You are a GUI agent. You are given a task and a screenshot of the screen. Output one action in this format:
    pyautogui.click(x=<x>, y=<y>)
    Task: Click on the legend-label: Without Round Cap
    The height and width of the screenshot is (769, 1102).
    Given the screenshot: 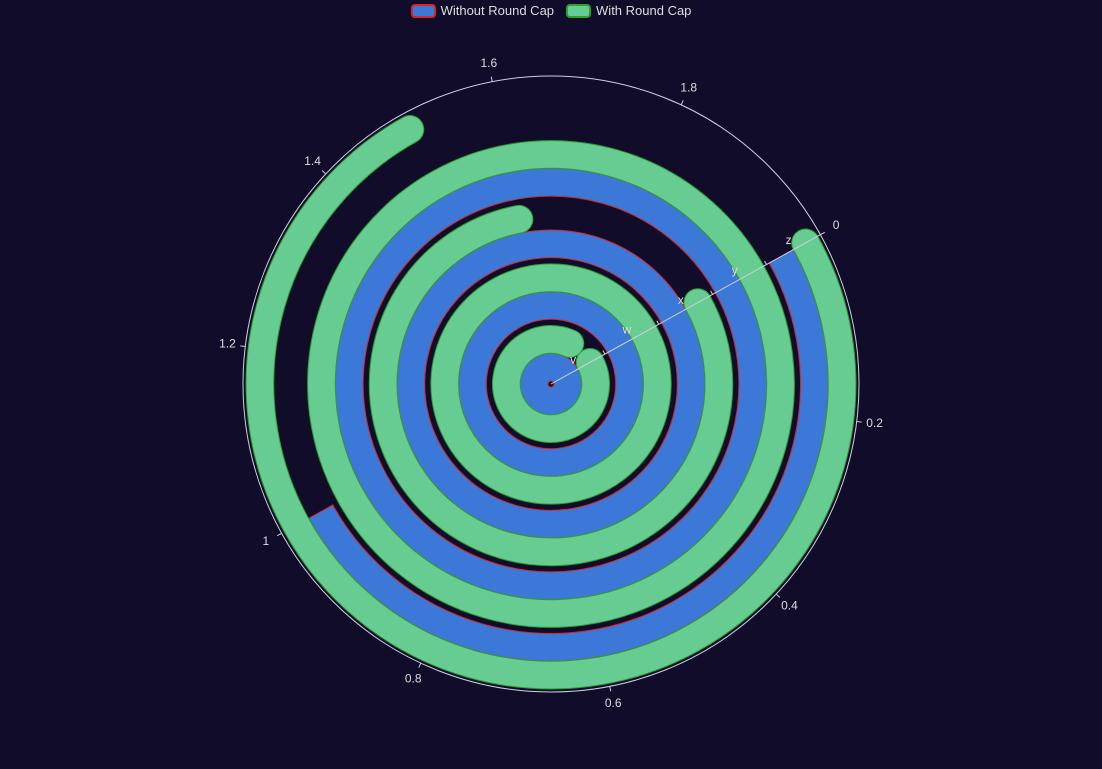 What is the action you would take?
    pyautogui.click(x=497, y=10)
    